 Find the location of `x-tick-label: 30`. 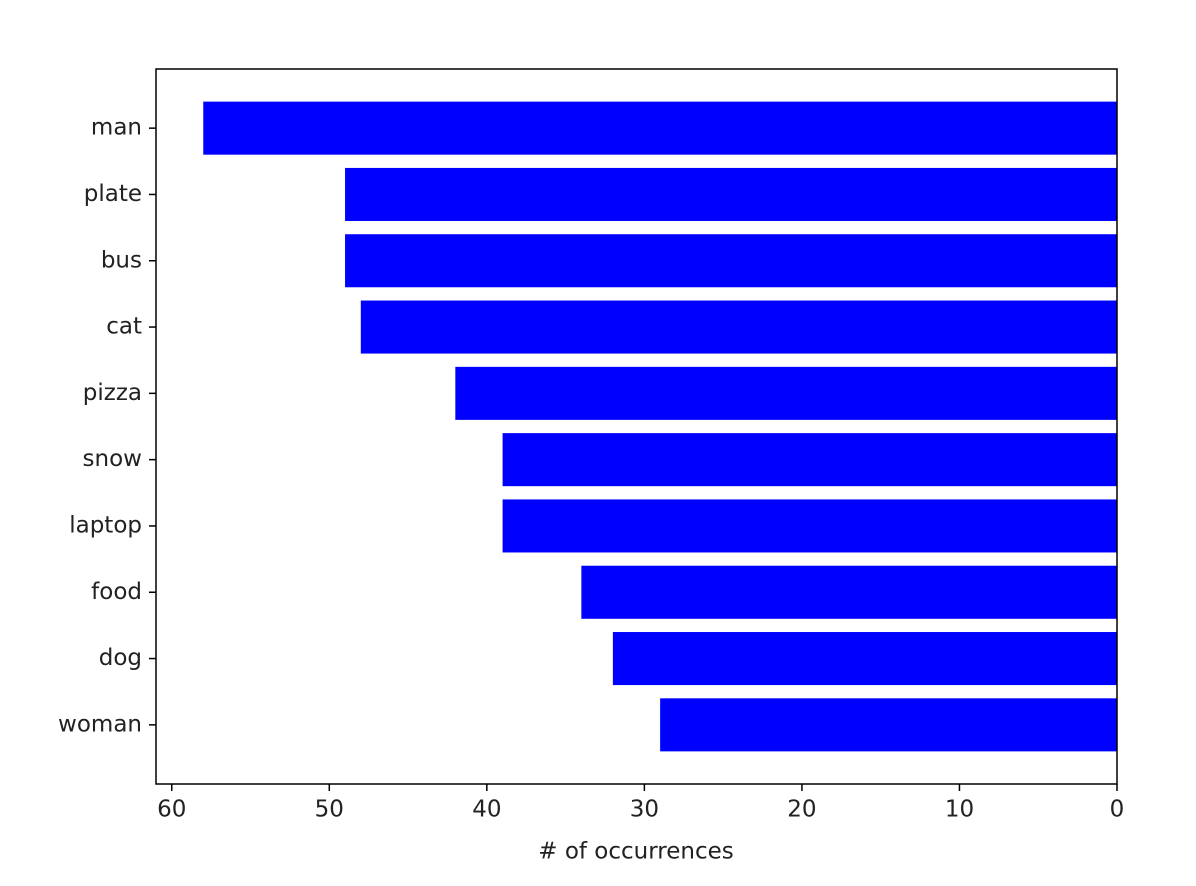

x-tick-label: 30 is located at coordinates (644, 810).